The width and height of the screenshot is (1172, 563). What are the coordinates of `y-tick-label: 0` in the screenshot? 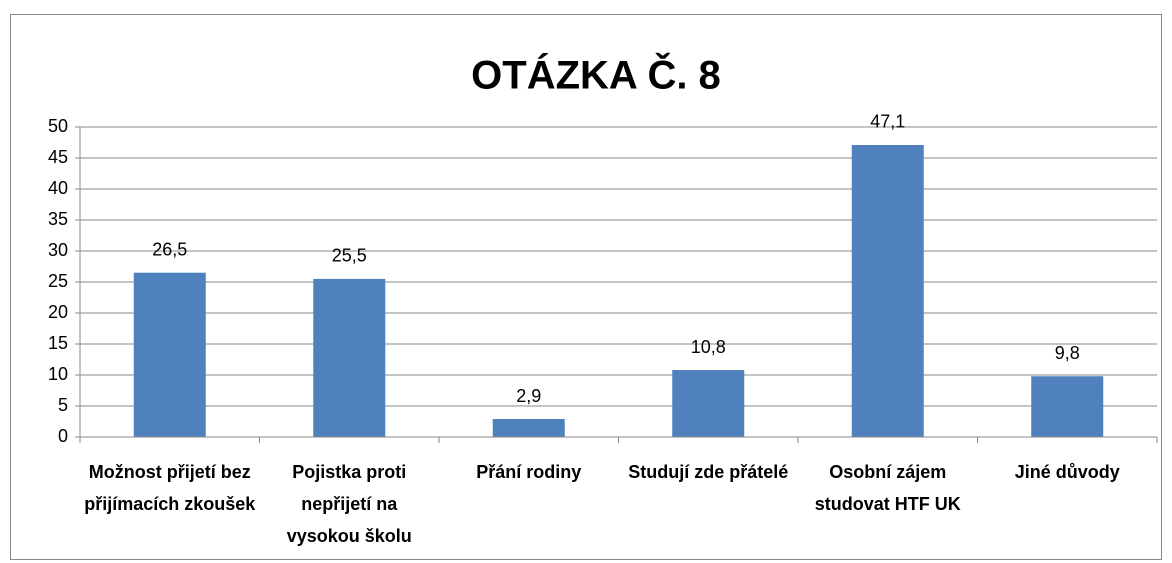 It's located at (63, 436).